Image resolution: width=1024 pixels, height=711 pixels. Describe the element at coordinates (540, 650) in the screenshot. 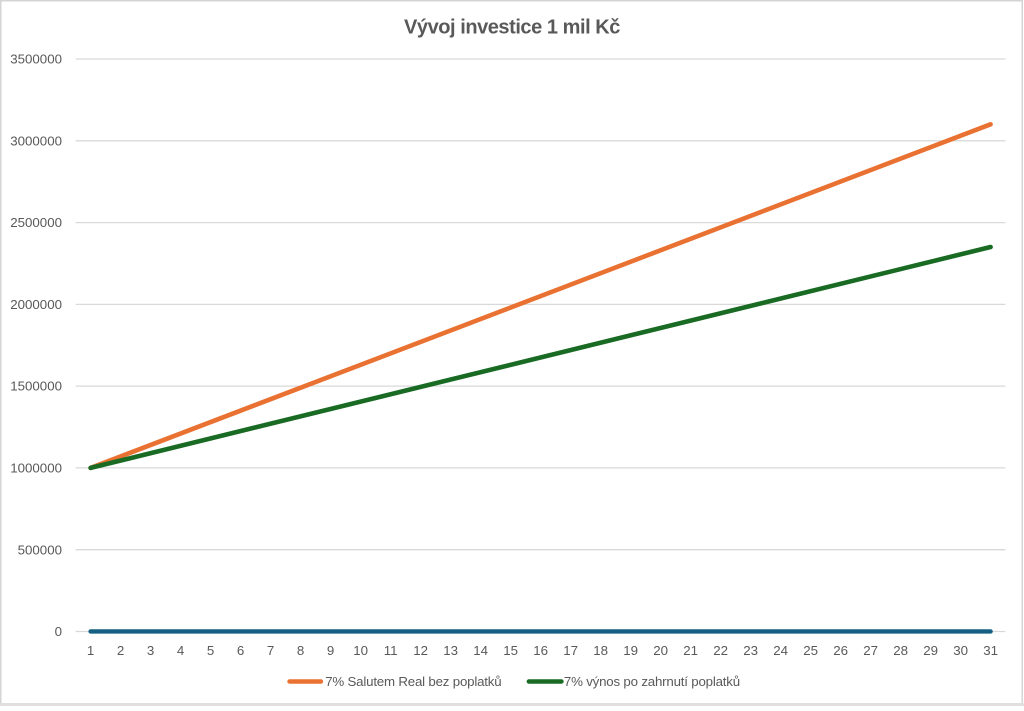

I see `svg-text: 16` at that location.